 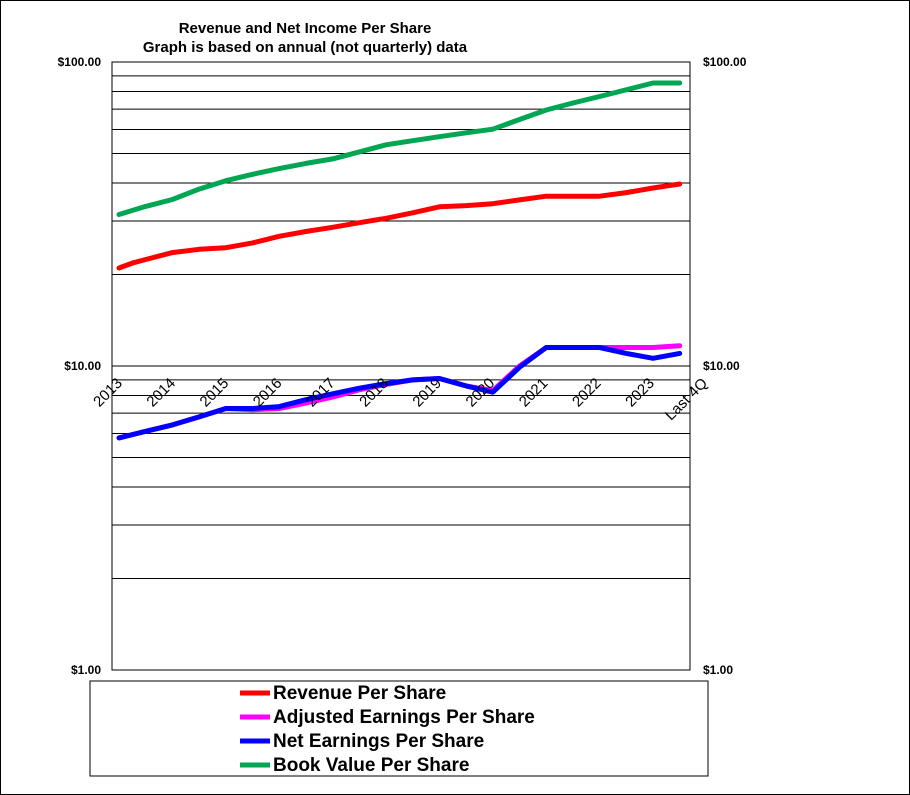 What do you see at coordinates (718, 670) in the screenshot?
I see `y-tick-label-right: $1.00` at bounding box center [718, 670].